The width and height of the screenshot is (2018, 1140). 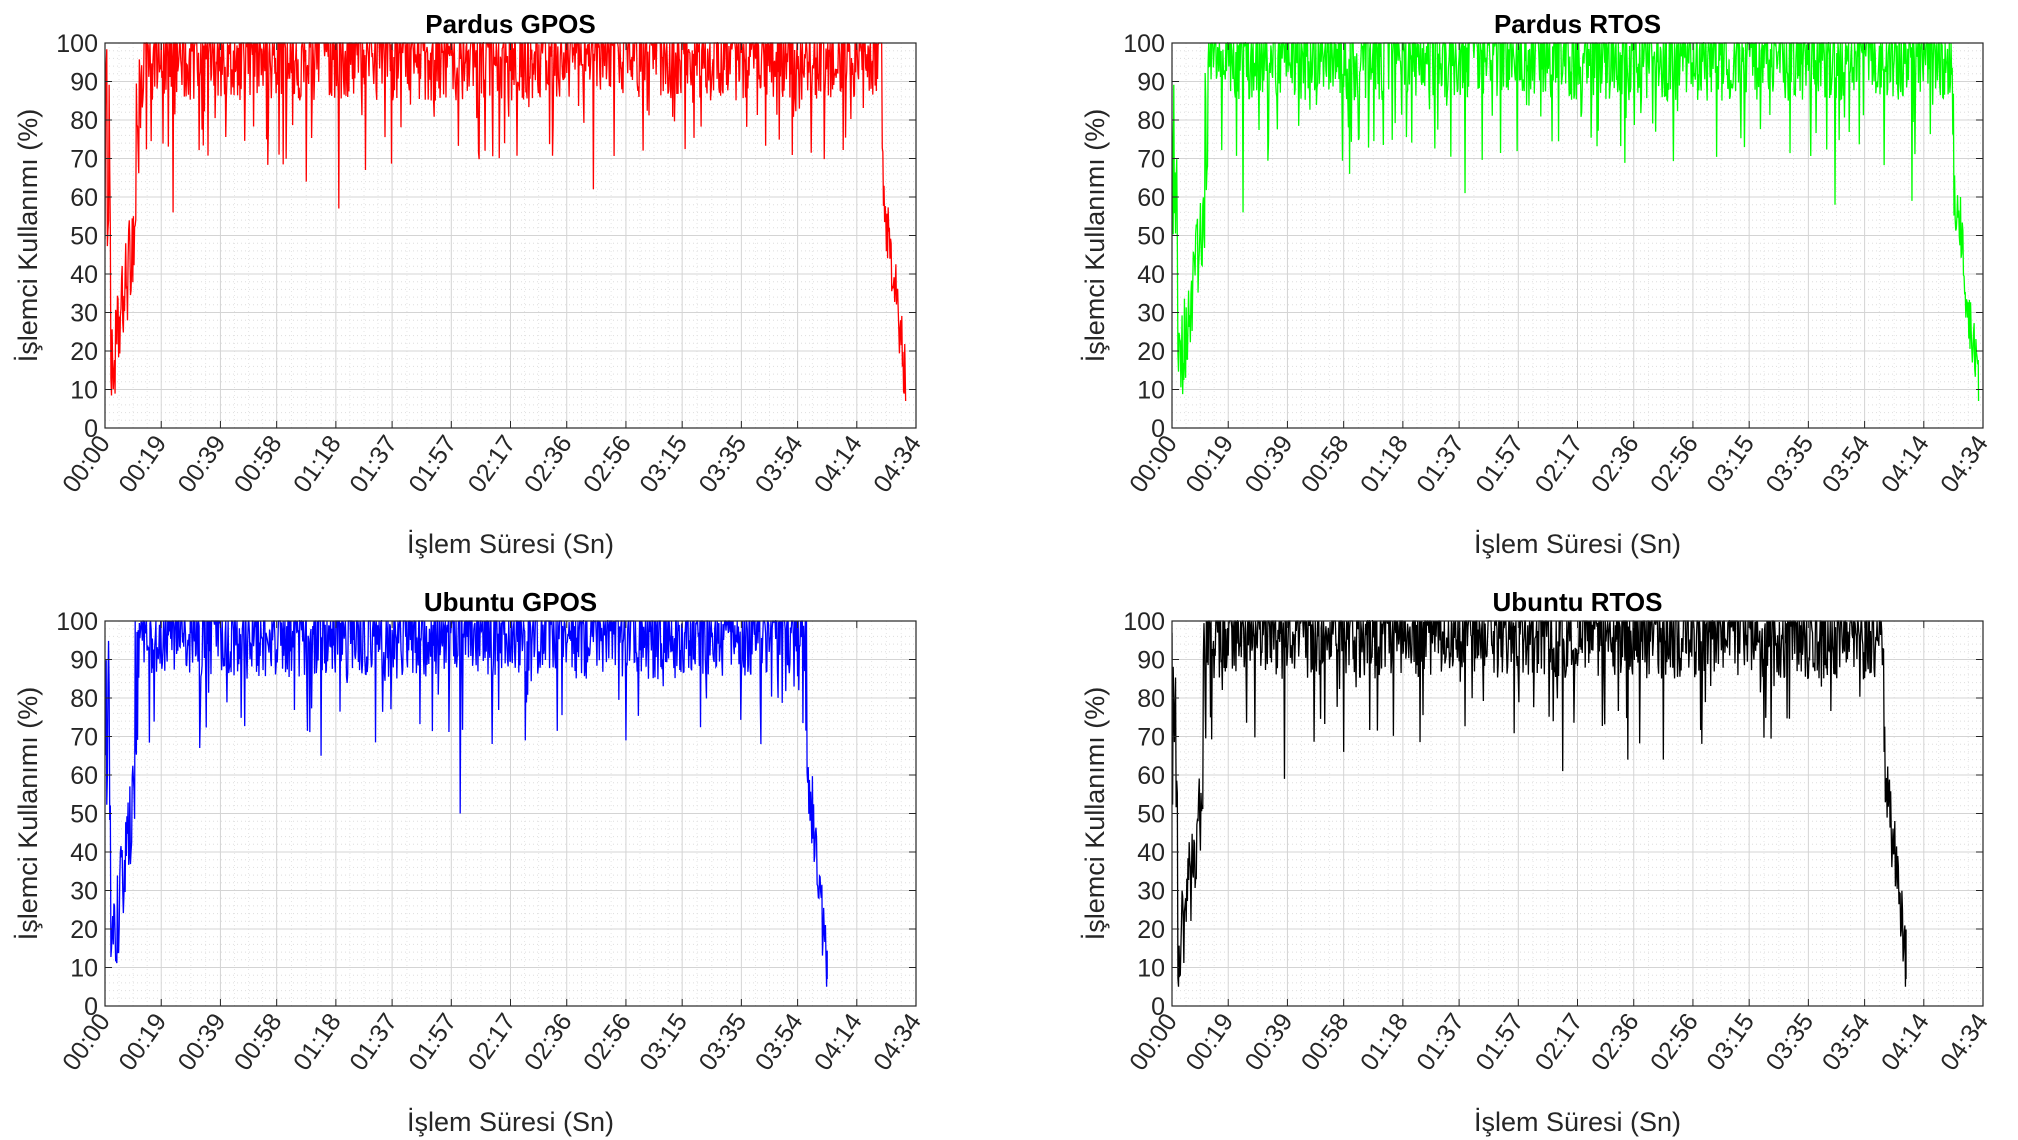 I want to click on chart-title: Pardus GPOS, so click(x=510, y=24).